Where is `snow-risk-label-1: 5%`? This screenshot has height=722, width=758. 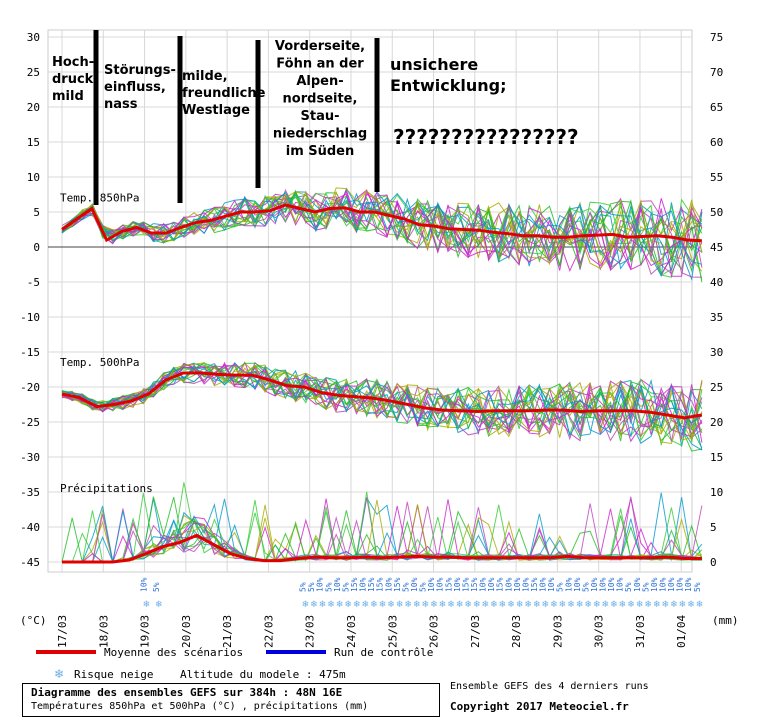
snow-risk-label-1: 5% is located at coordinates (156, 587).